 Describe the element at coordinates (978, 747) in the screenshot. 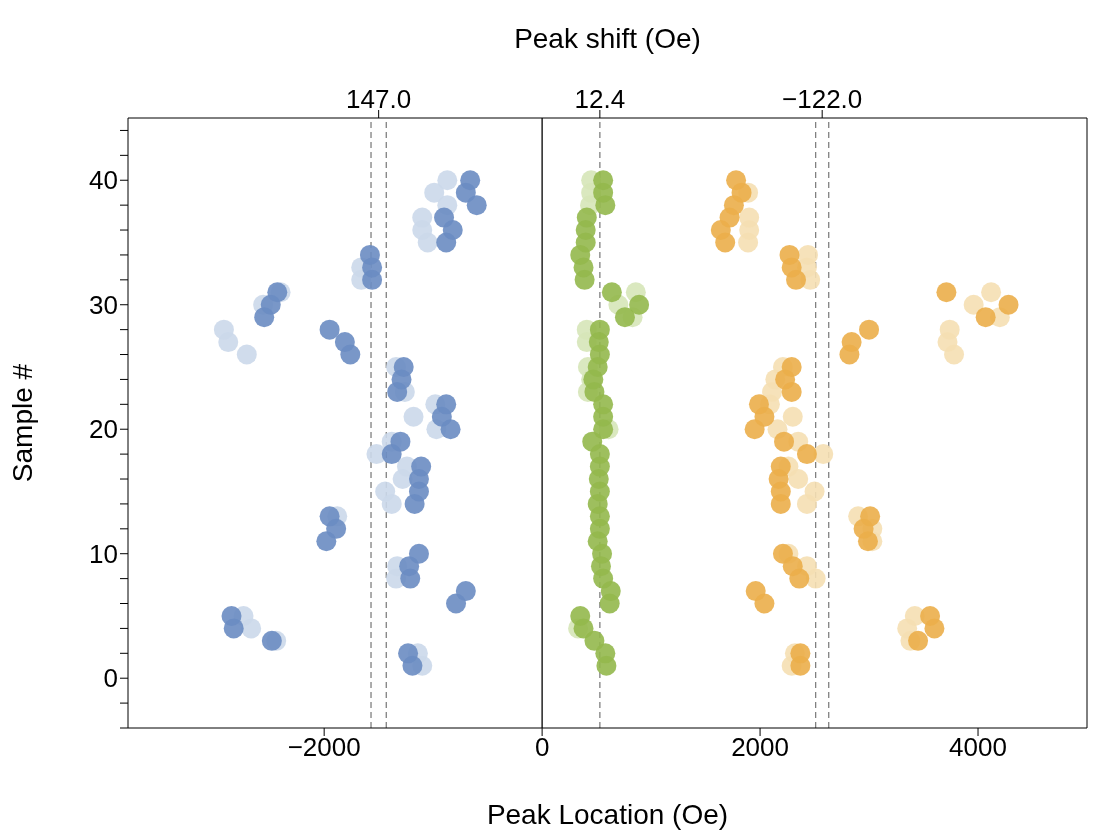

I see `x-tick-label: 4000` at that location.